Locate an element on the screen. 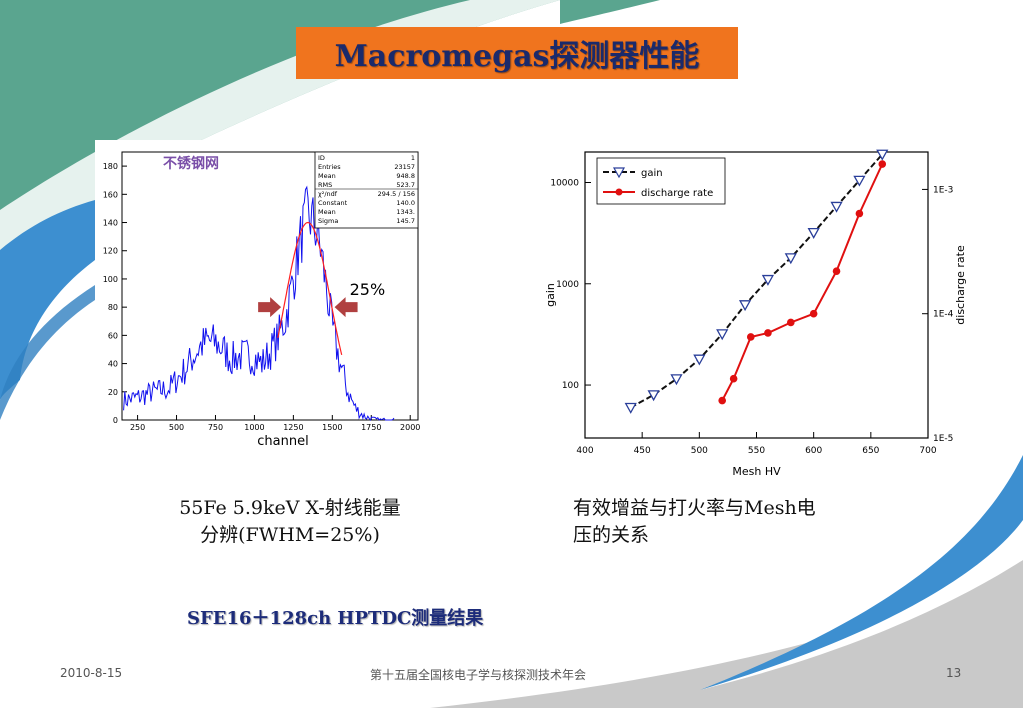  stats-label: Constant is located at coordinates (333, 203).